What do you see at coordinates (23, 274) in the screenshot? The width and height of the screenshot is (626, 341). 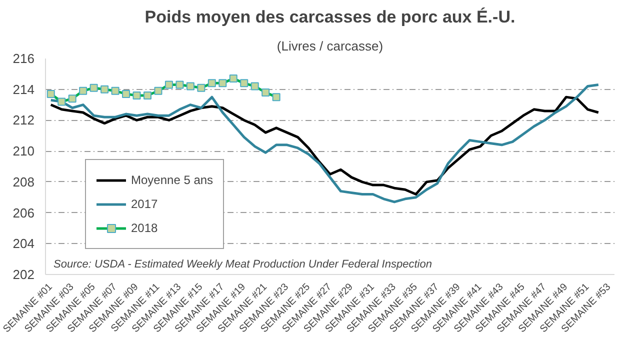 I see `y-tick-label: 202` at bounding box center [23, 274].